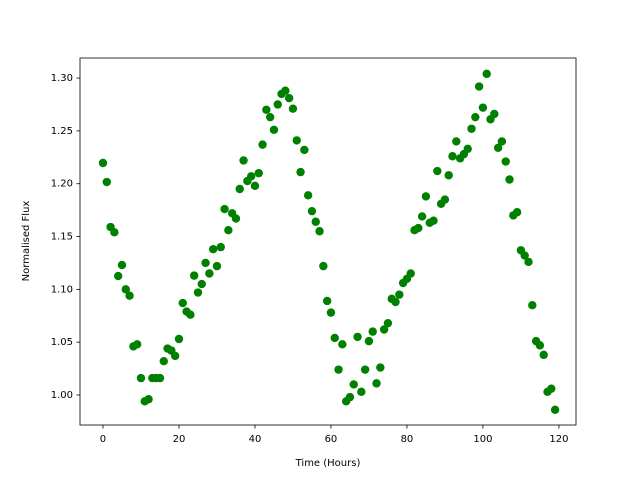 This screenshot has height=480, width=640. Describe the element at coordinates (482, 439) in the screenshot. I see `x-tick-label: 100` at that location.